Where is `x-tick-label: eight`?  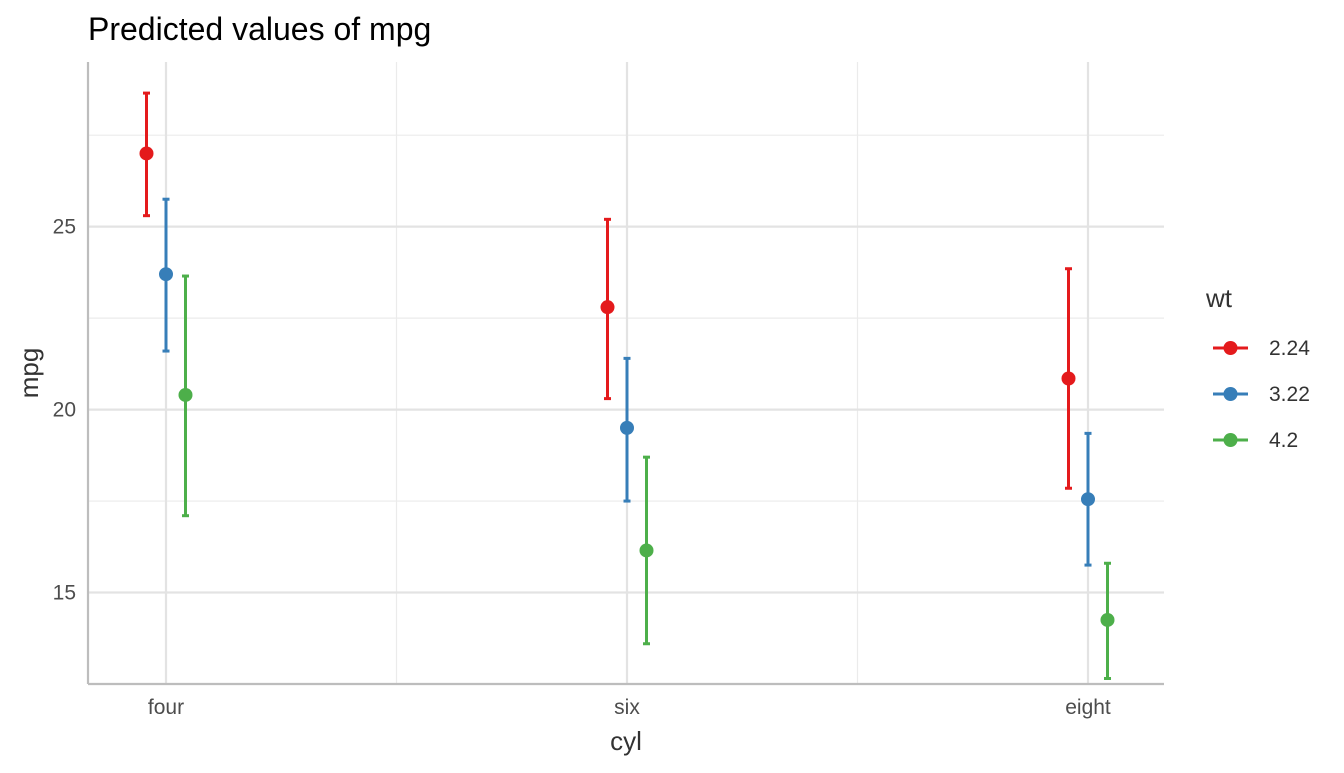
x-tick-label: eight is located at coordinates (1088, 707).